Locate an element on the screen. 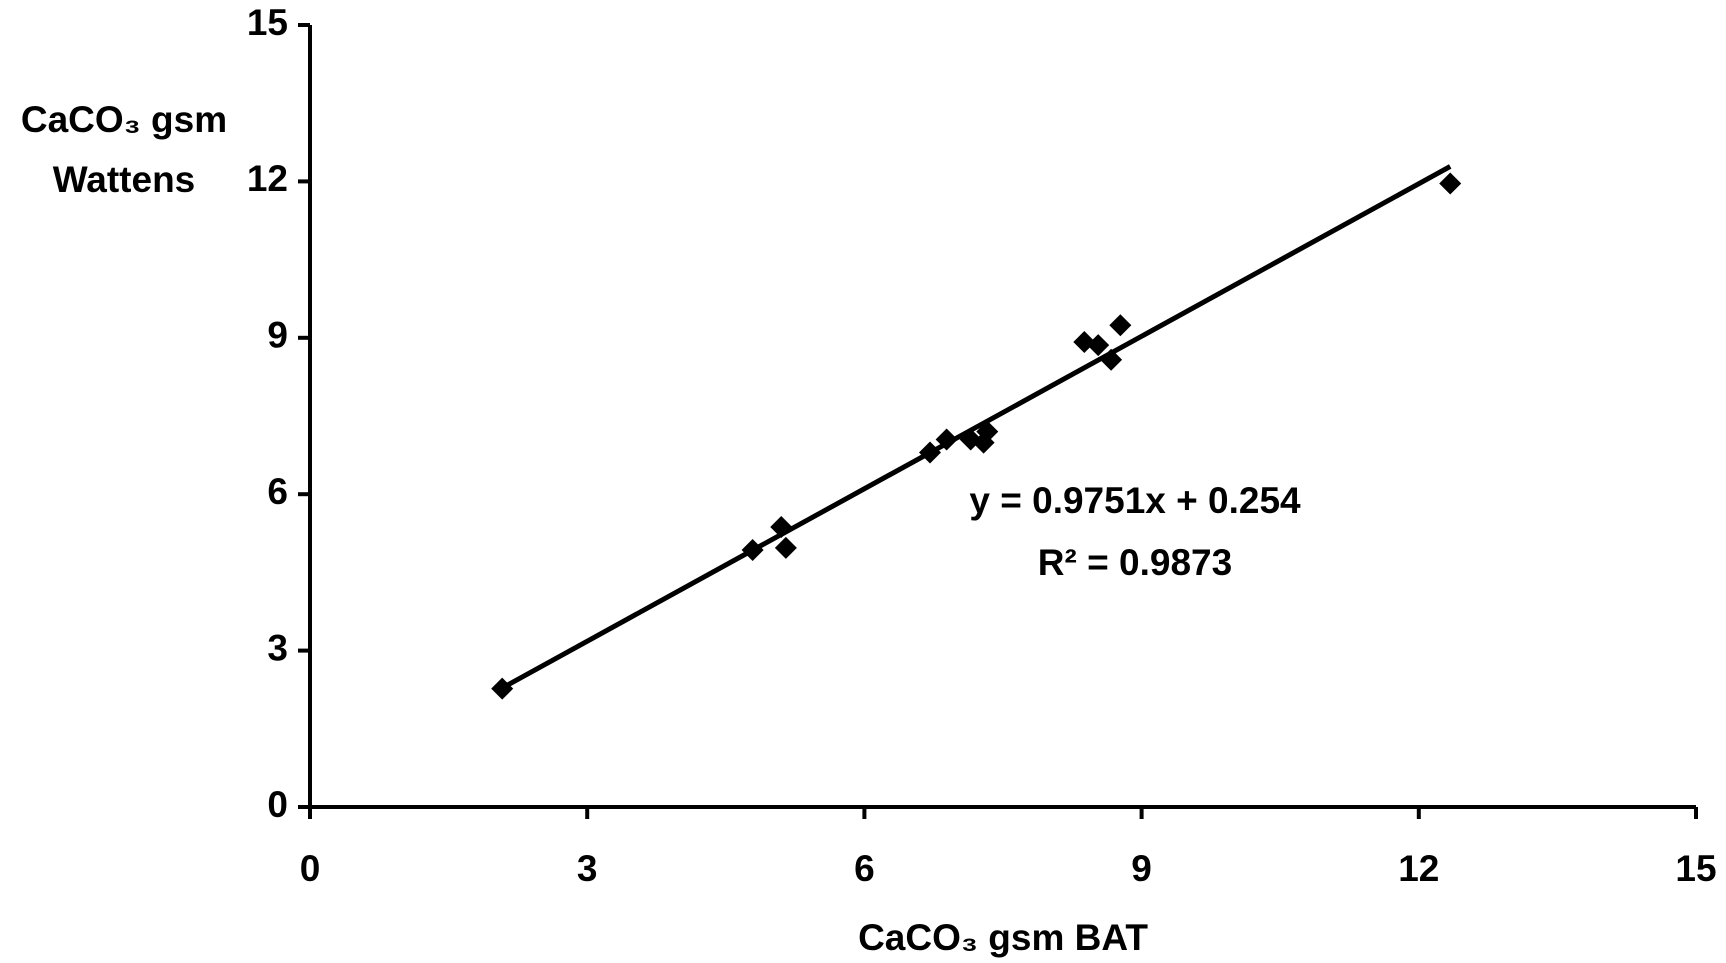  y-axis-label: CaCO₃ gsm is located at coordinates (124, 119).